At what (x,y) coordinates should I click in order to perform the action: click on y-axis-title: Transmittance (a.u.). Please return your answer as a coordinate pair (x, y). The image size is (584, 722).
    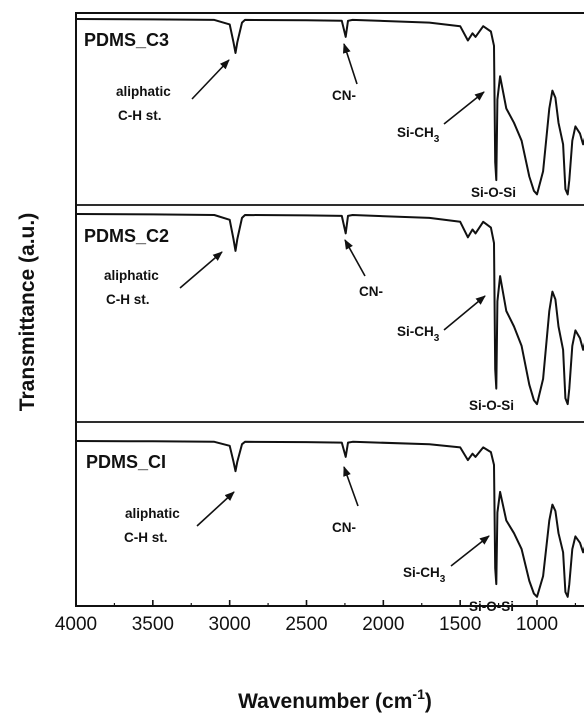
    Looking at the image, I should click on (27, 312).